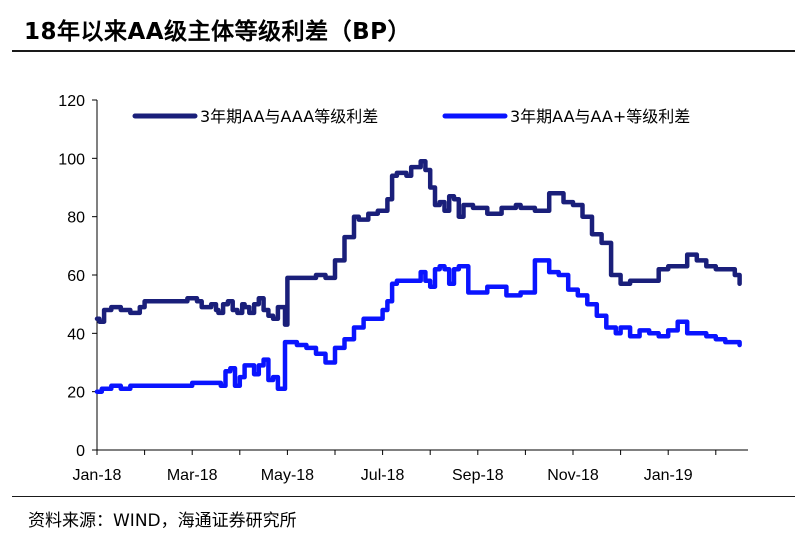 The image size is (807, 545). What do you see at coordinates (668, 475) in the screenshot?
I see `x-tick-label: Jan-19` at bounding box center [668, 475].